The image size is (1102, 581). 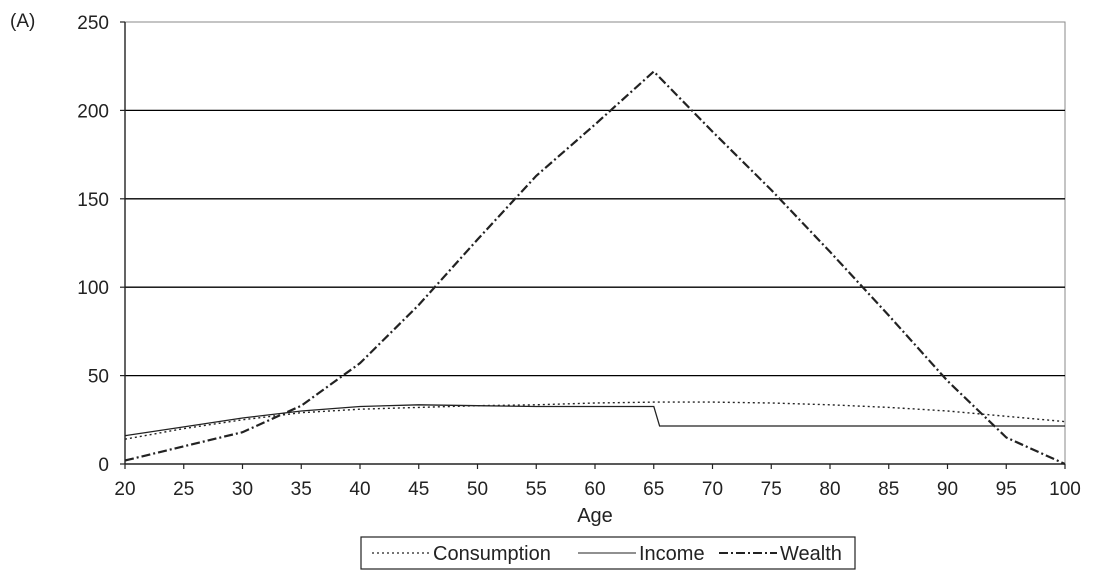 What do you see at coordinates (23, 21) in the screenshot?
I see `panel-label: (A)` at bounding box center [23, 21].